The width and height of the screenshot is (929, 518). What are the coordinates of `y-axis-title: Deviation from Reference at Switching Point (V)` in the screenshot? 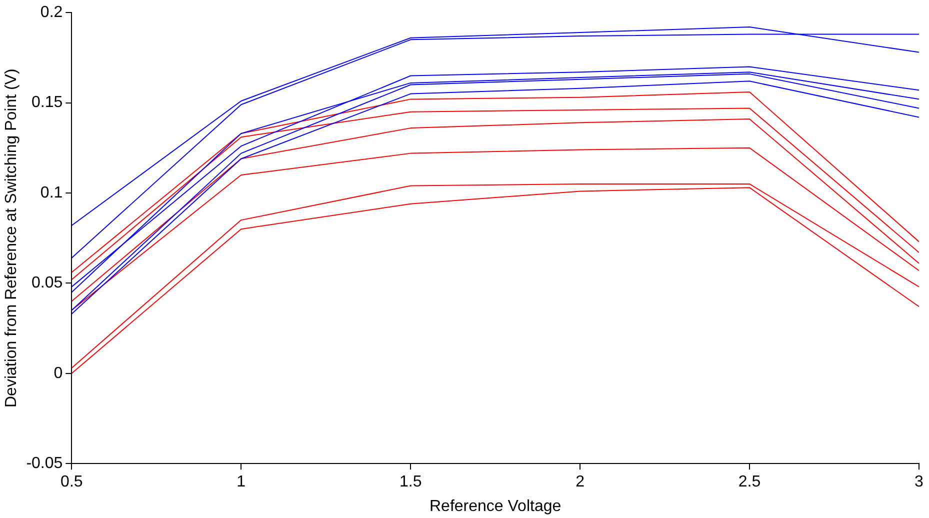 It's located at (11, 238).